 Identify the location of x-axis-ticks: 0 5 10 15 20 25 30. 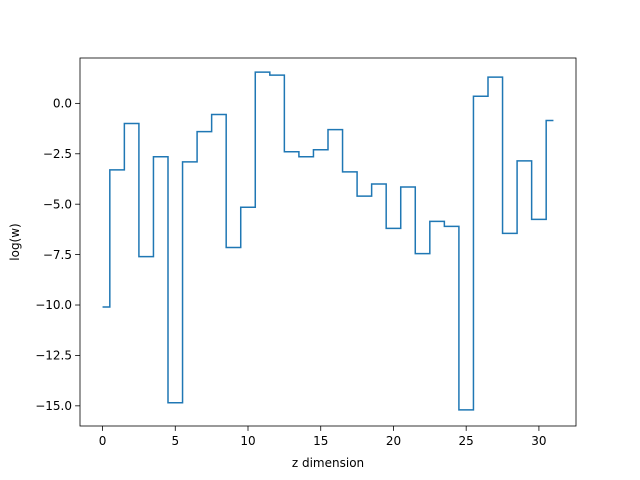
(323, 437).